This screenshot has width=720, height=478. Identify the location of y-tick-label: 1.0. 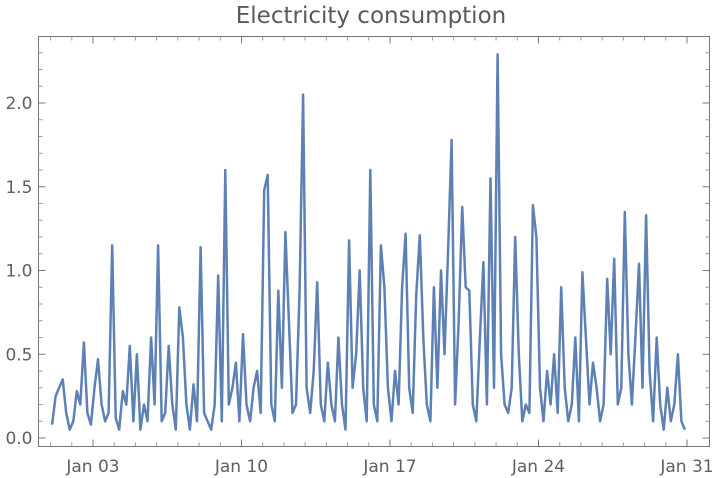
(18, 272).